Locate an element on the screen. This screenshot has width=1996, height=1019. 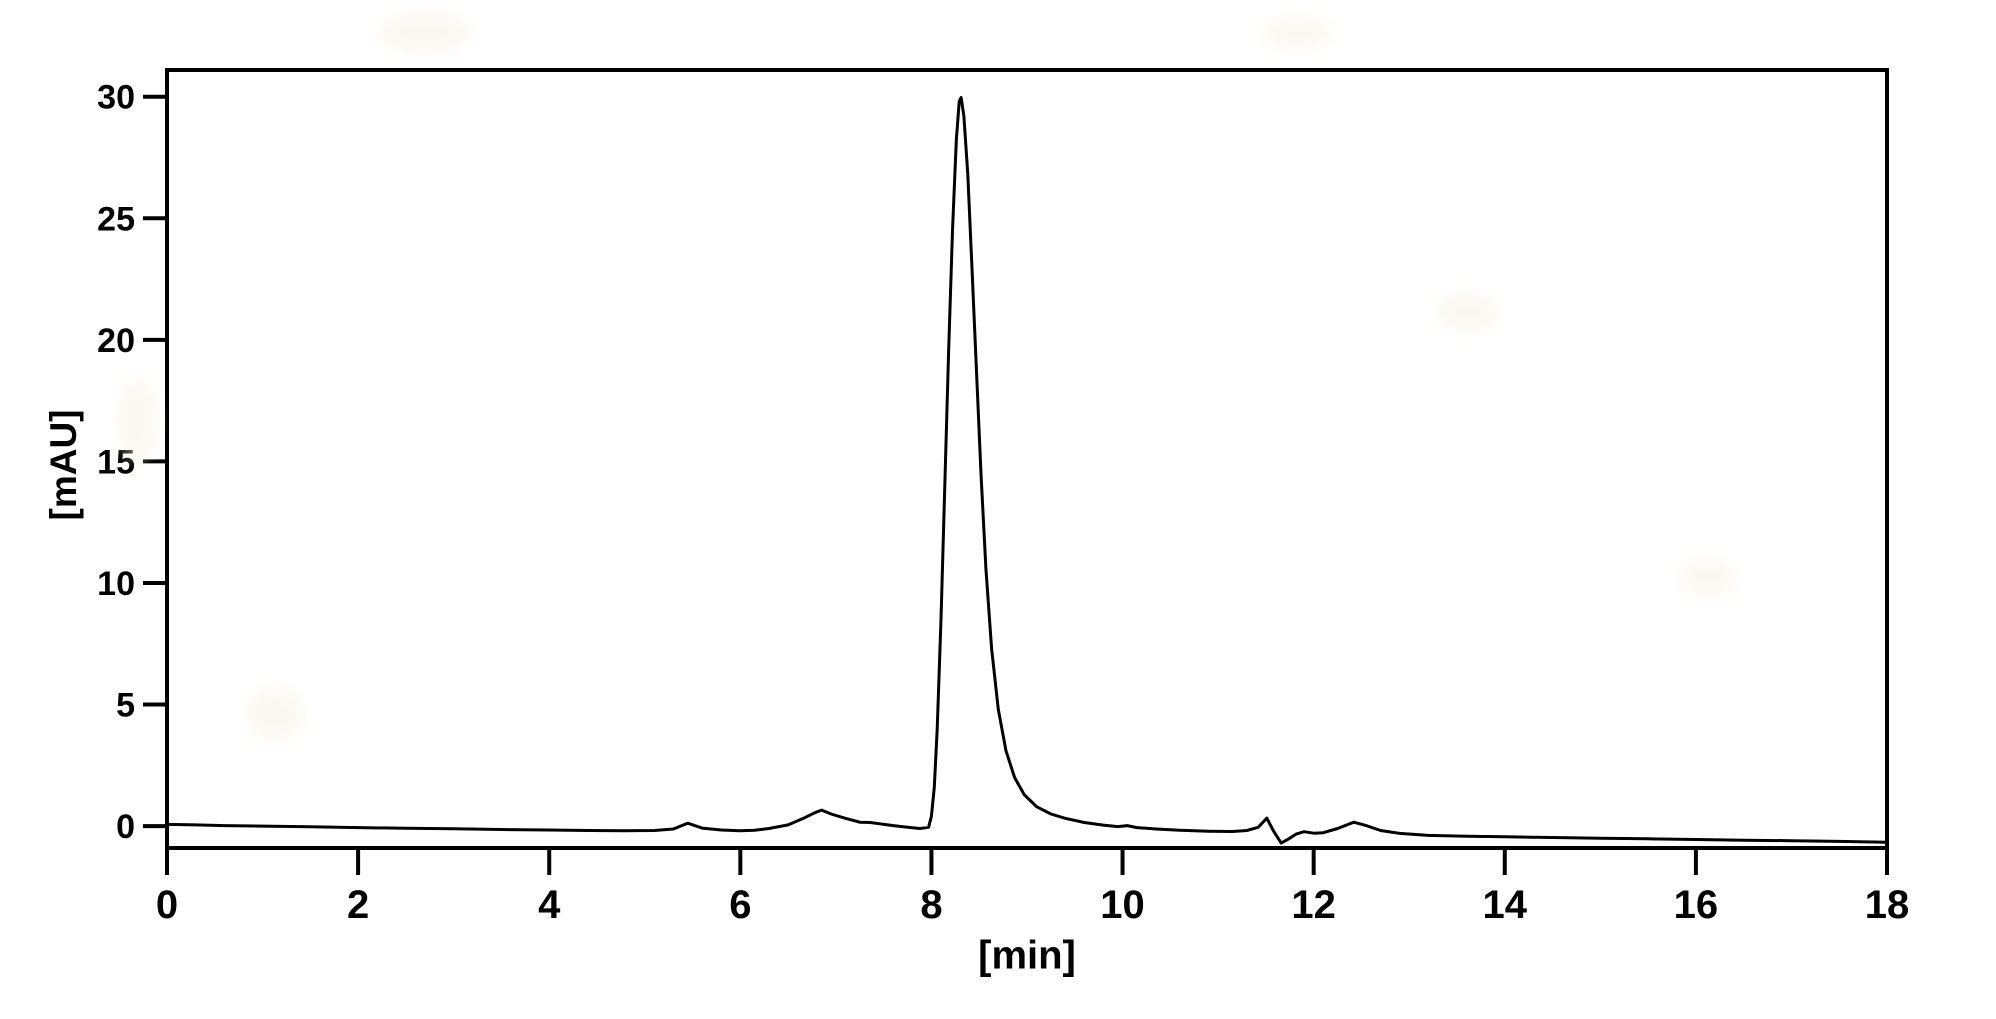
x-axis-label: [min] is located at coordinates (1027, 955).